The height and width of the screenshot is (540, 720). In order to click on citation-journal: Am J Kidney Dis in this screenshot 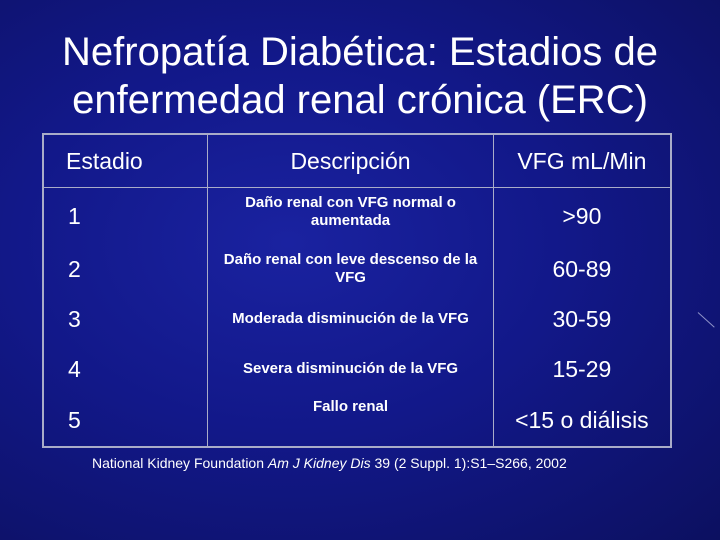, I will do `click(319, 463)`.